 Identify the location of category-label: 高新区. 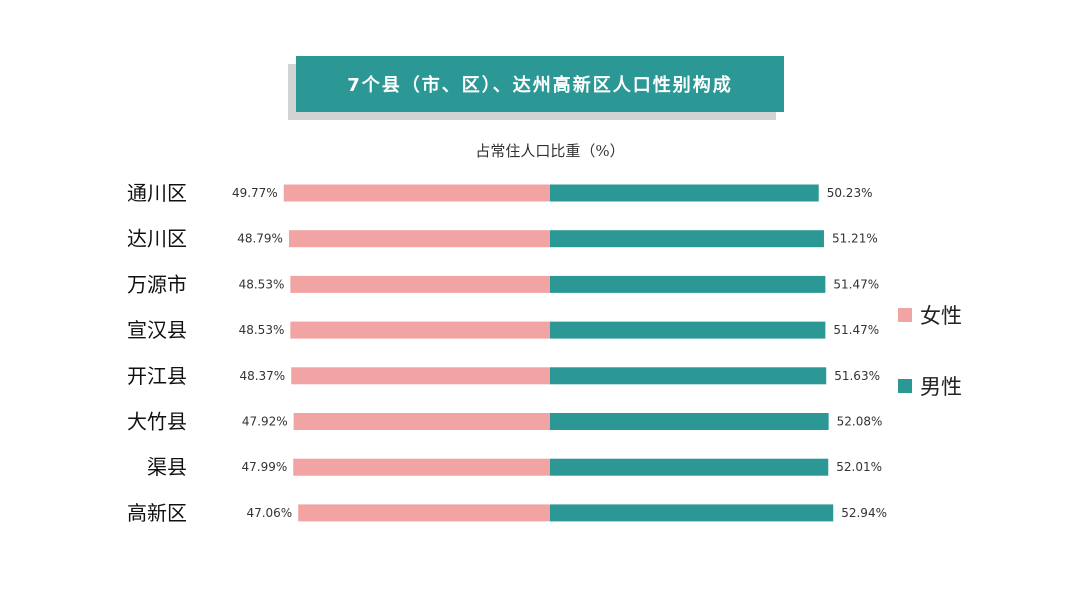
(157, 513).